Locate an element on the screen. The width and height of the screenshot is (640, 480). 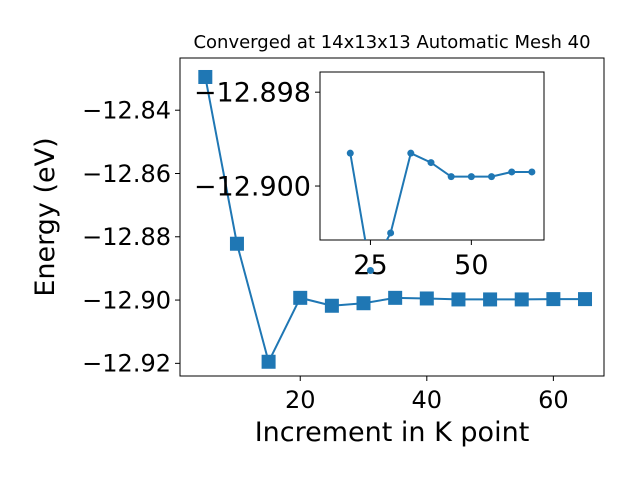
inset-y-ticks: −12.900 −12.898 is located at coordinates (257, 140).